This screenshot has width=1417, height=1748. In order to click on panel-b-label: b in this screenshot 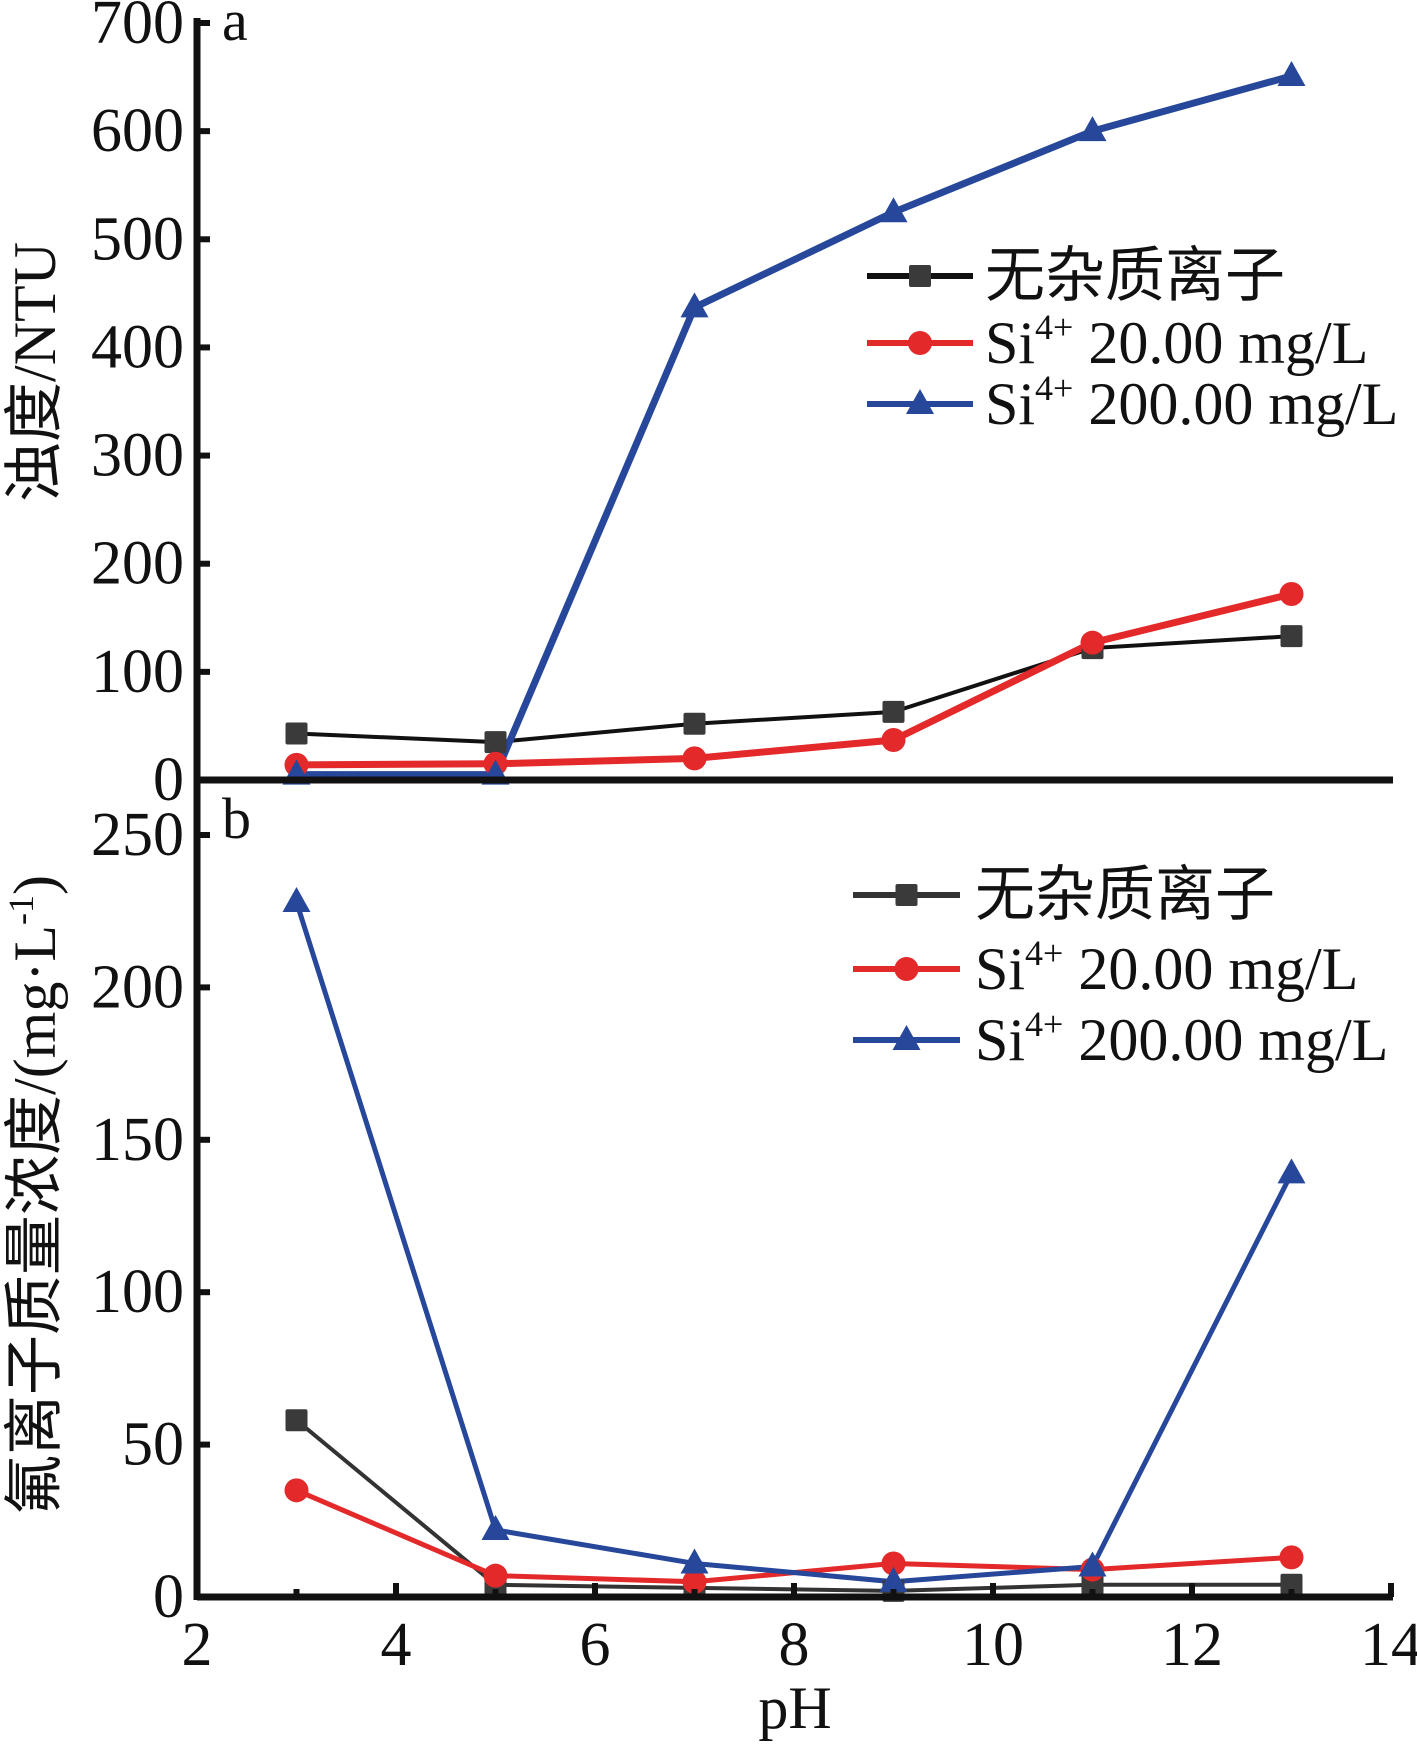, I will do `click(236, 818)`.